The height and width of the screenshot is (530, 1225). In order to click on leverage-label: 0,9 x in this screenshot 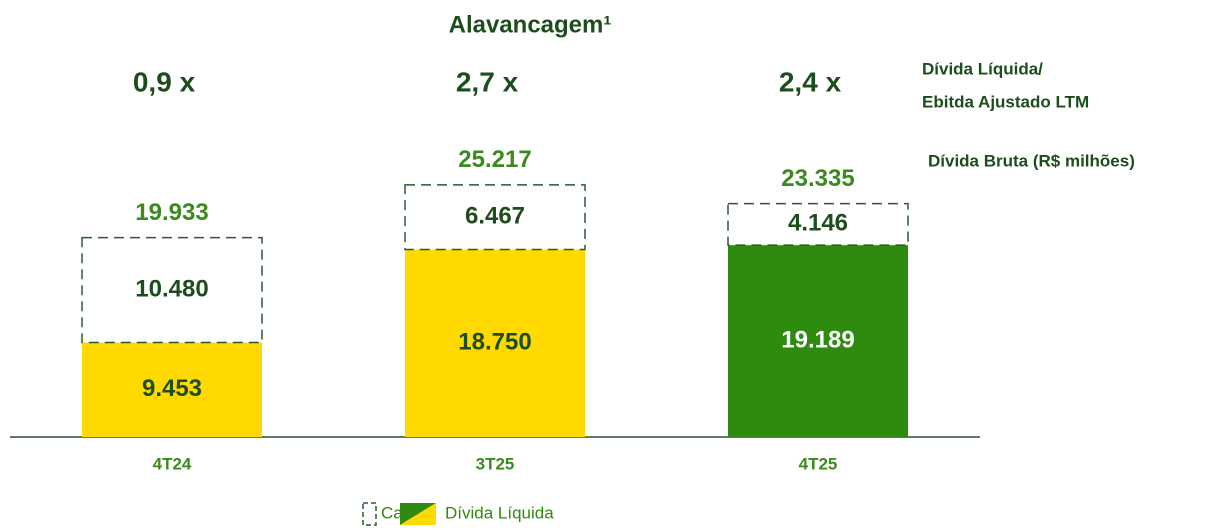, I will do `click(164, 81)`.